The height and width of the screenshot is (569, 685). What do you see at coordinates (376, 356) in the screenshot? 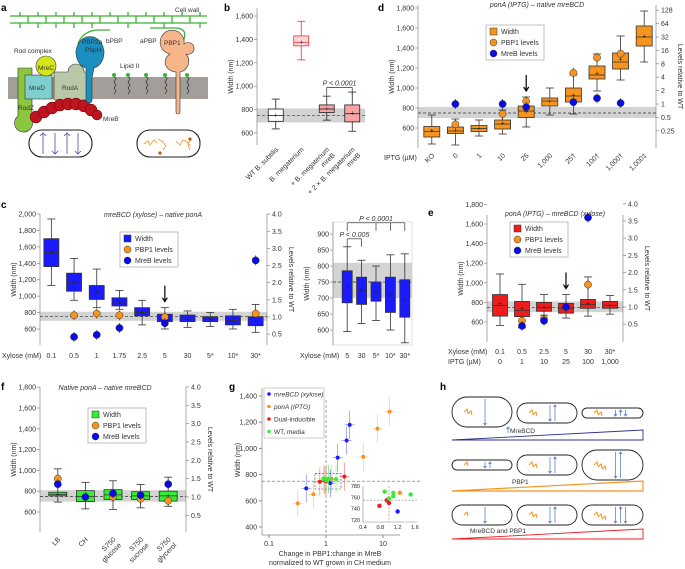
I see `x-tick-label: 5*` at bounding box center [376, 356].